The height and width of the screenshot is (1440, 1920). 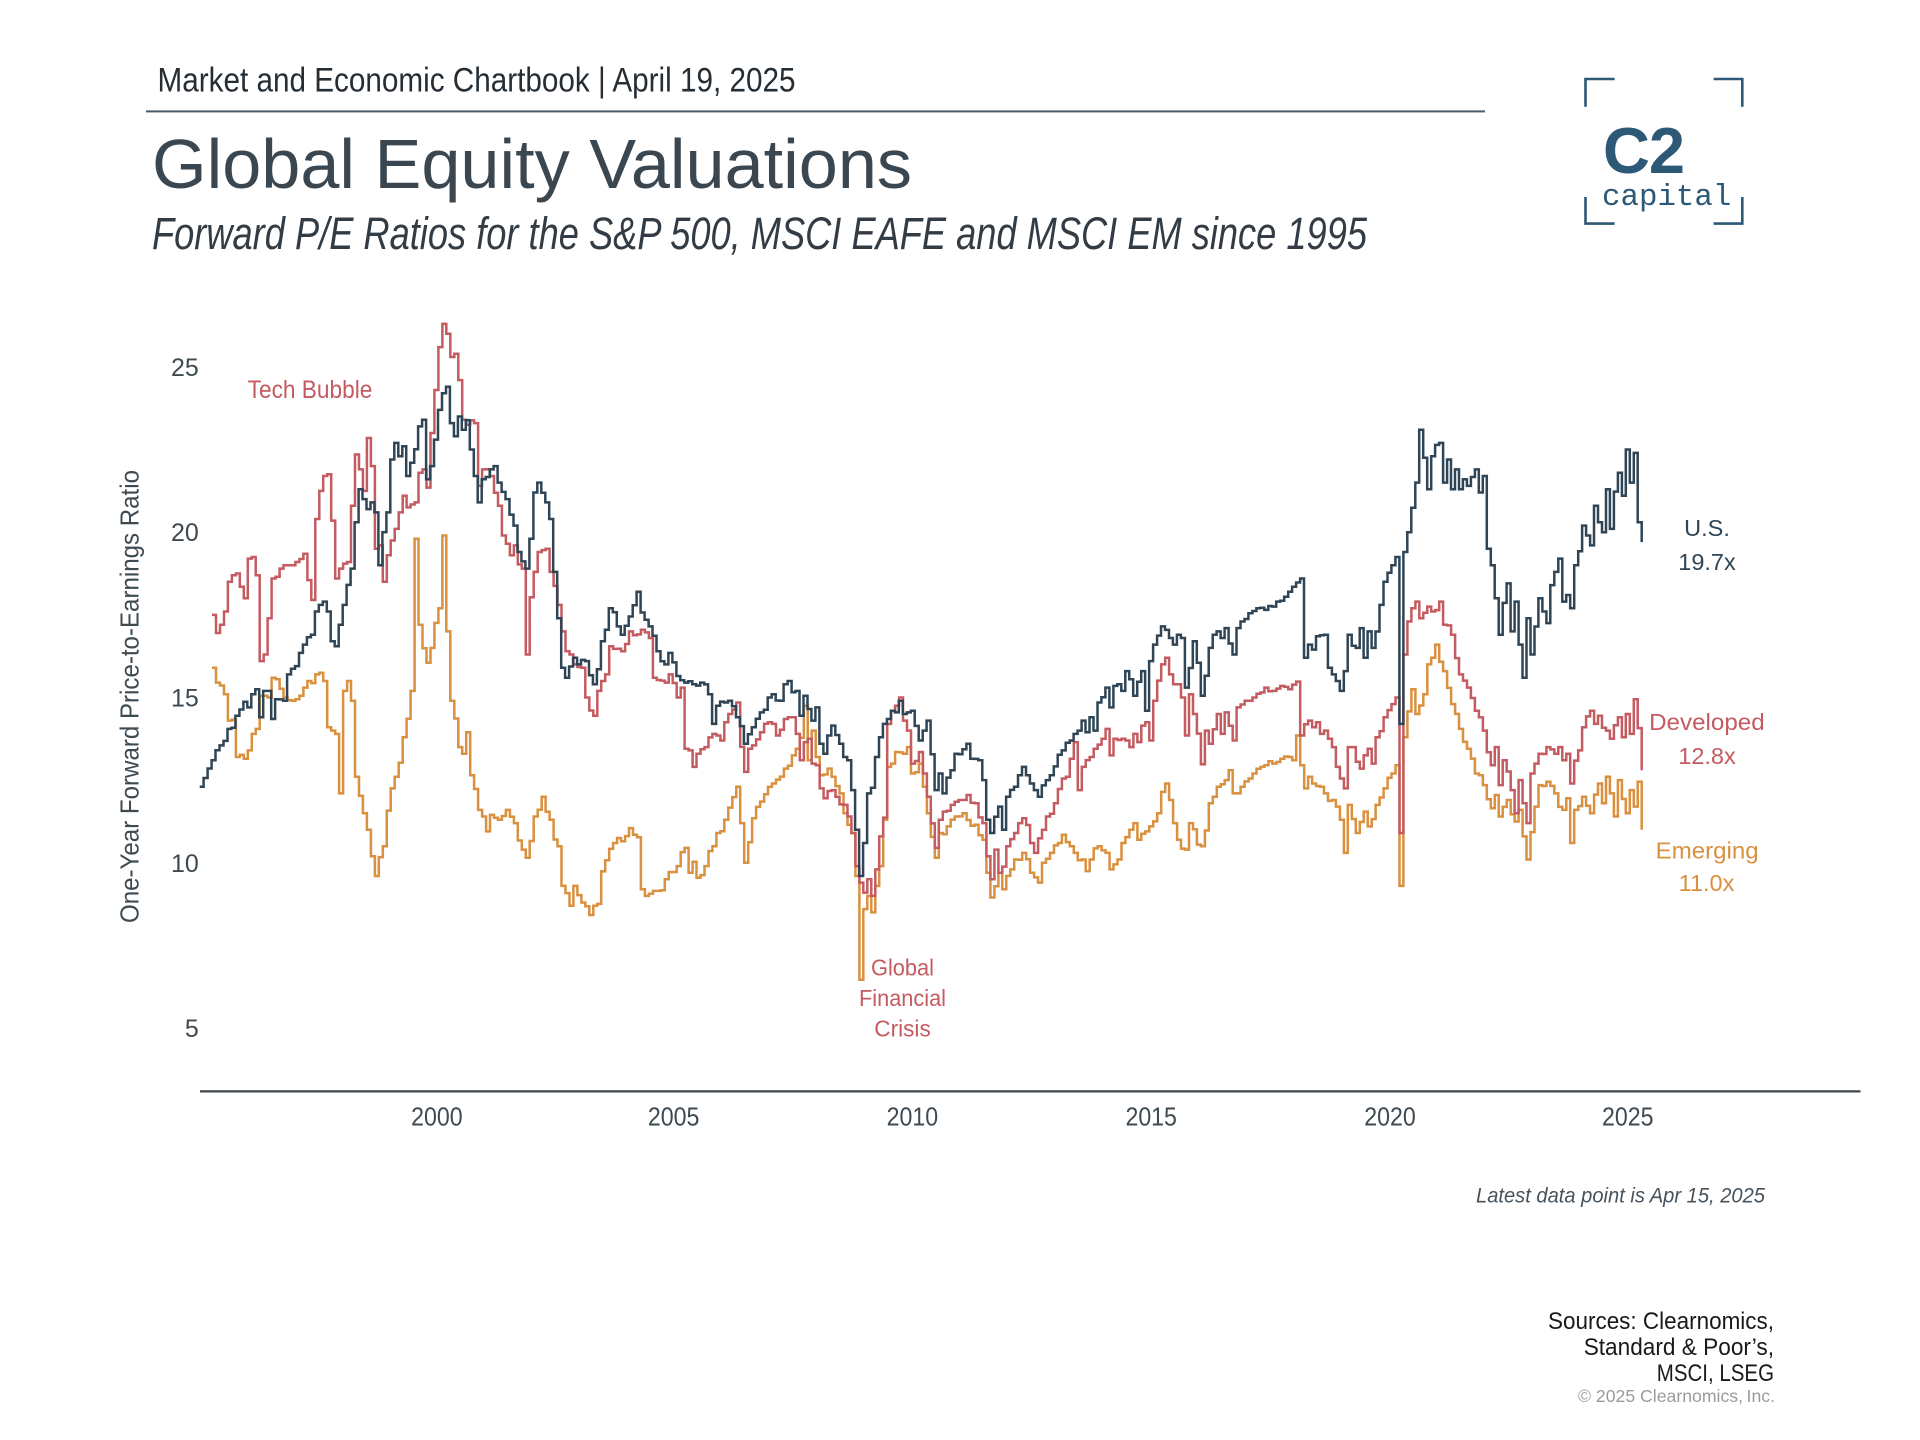 What do you see at coordinates (1707, 722) in the screenshot?
I see `svg-text: Developed` at bounding box center [1707, 722].